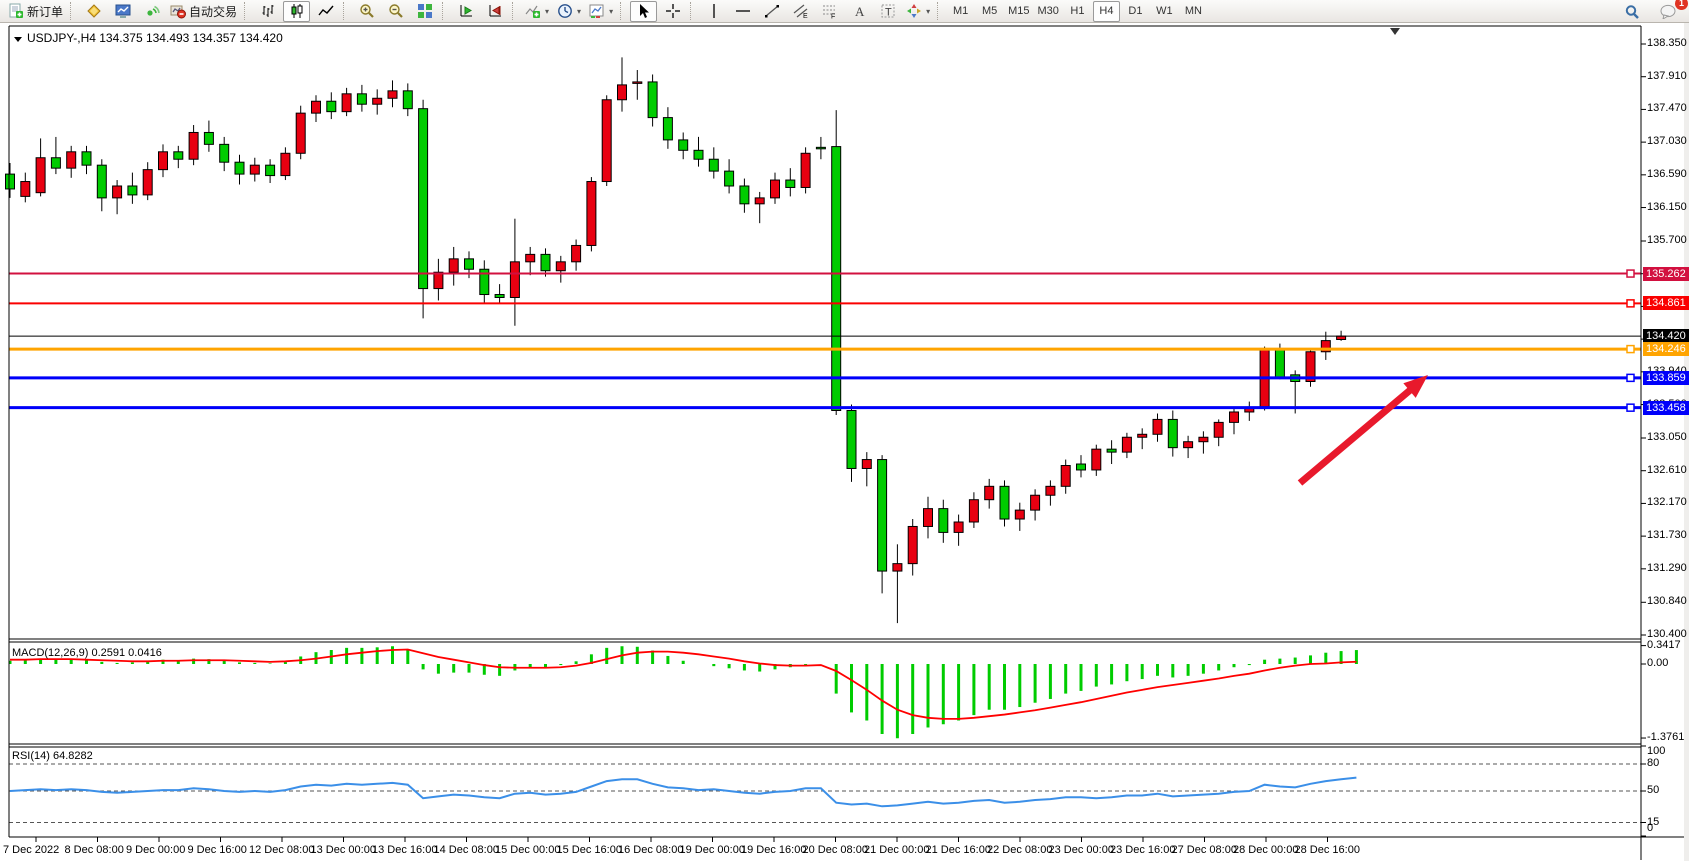 The width and height of the screenshot is (1689, 861). I want to click on indicators-button: ▾, so click(537, 11).